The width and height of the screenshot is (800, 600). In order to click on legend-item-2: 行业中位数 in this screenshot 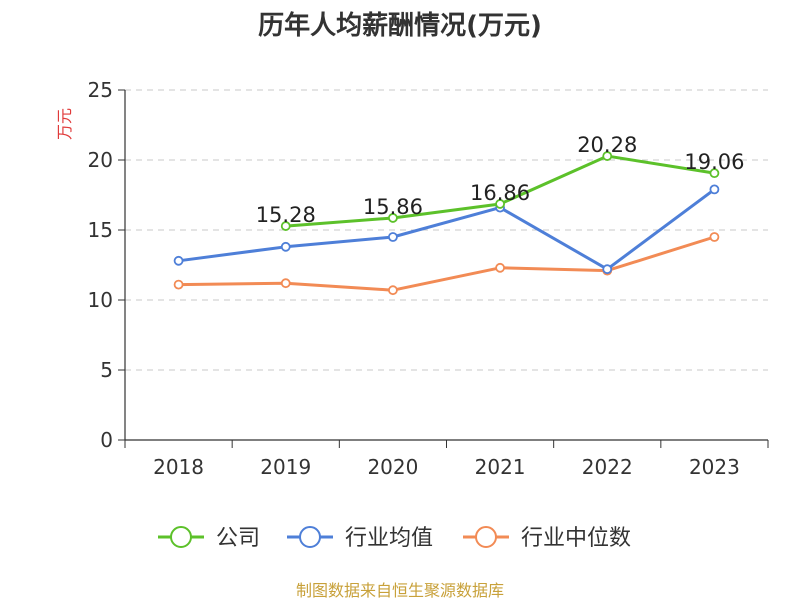, I will do `click(547, 538)`.